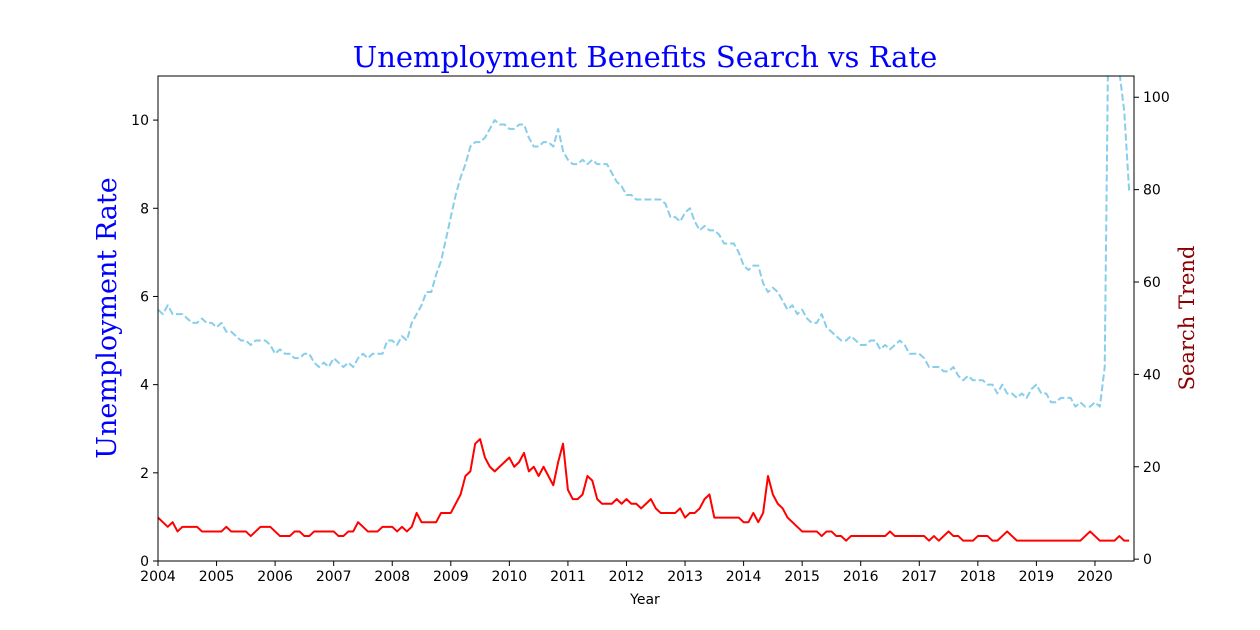 This screenshot has height=630, width=1260. What do you see at coordinates (451, 577) in the screenshot?
I see `x-tick-label: 2009` at bounding box center [451, 577].